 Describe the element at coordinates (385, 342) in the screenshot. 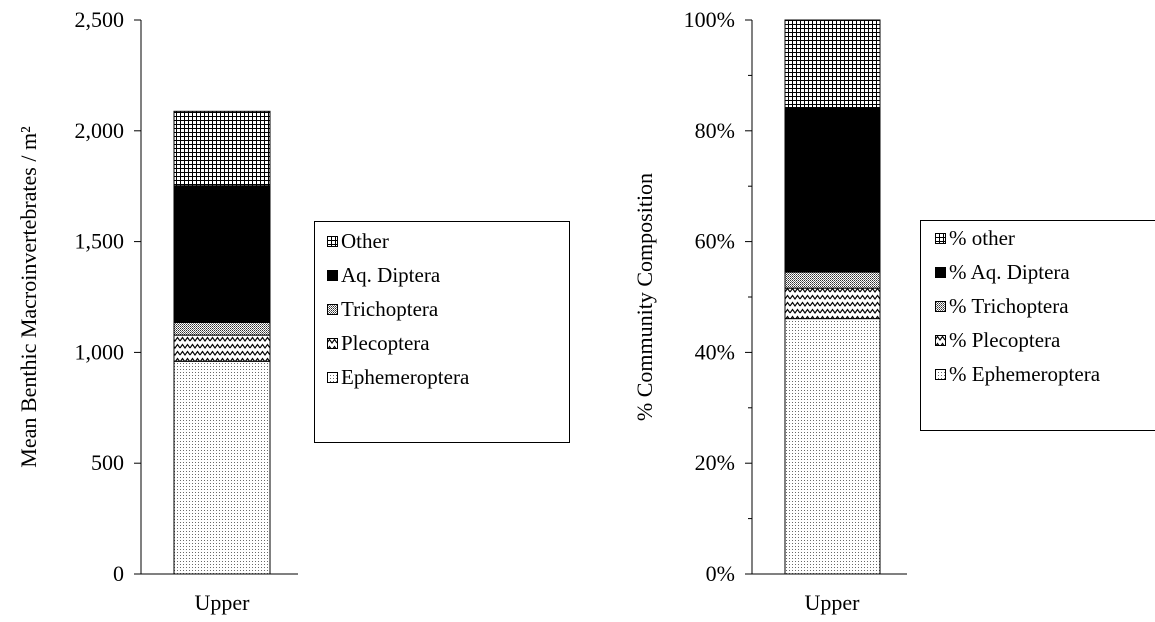

I see `legend-label: Plecoptera` at that location.